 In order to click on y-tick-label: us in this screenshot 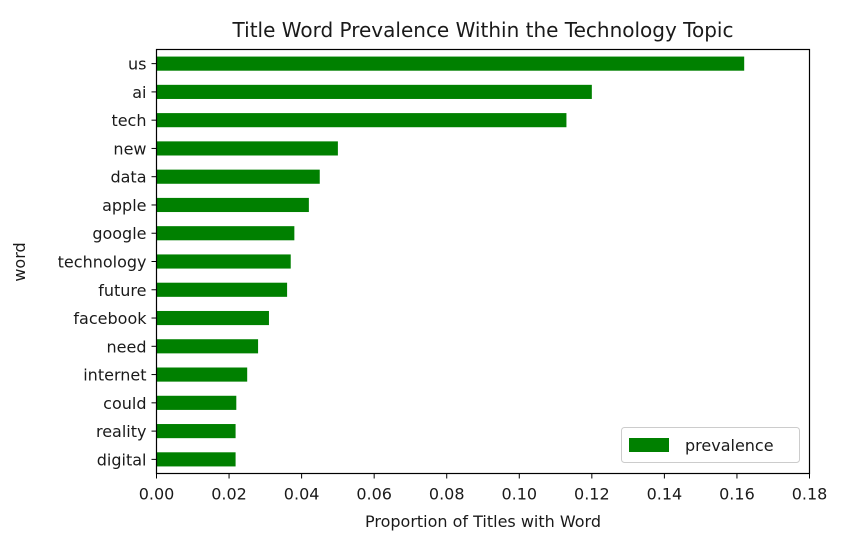, I will do `click(137, 64)`.